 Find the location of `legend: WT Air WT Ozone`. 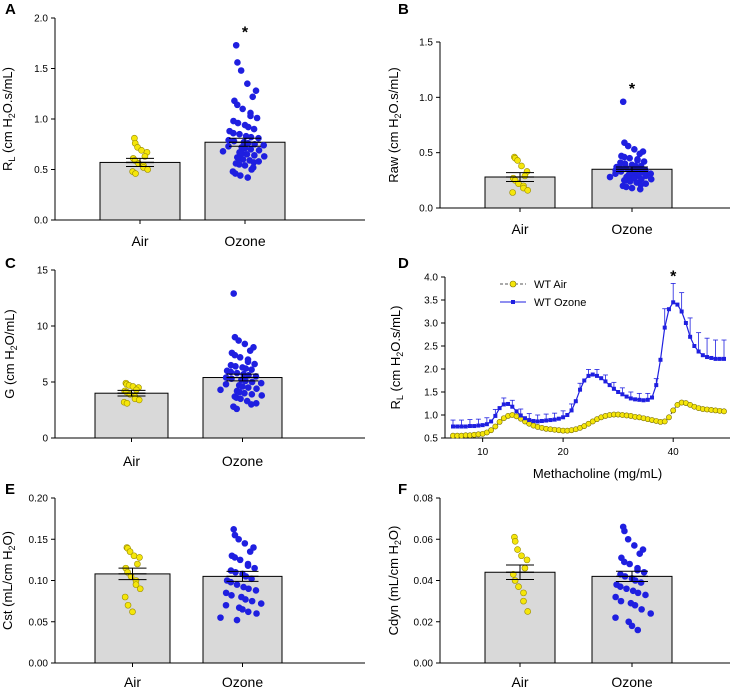

legend: WT Air WT Ozone is located at coordinates (543, 294).